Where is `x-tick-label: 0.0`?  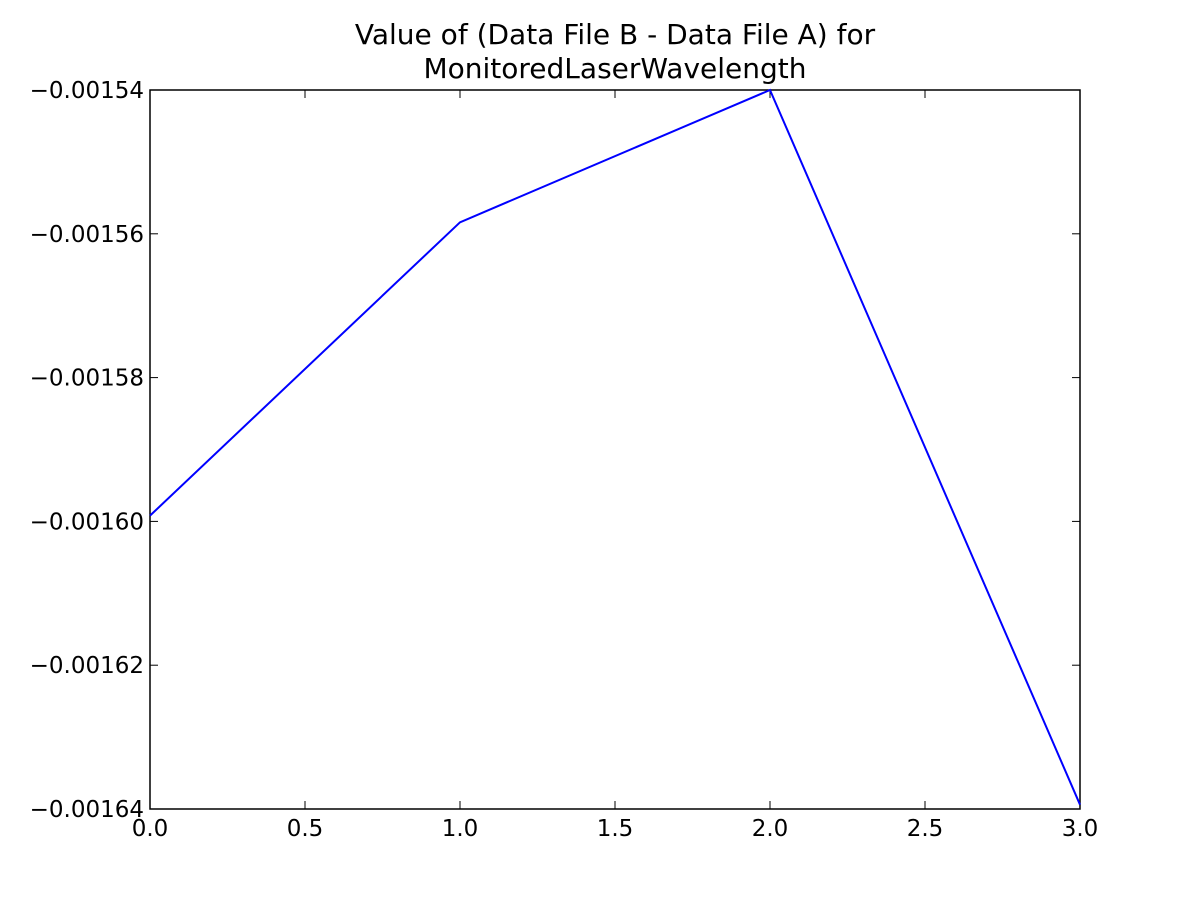 x-tick-label: 0.0 is located at coordinates (150, 829).